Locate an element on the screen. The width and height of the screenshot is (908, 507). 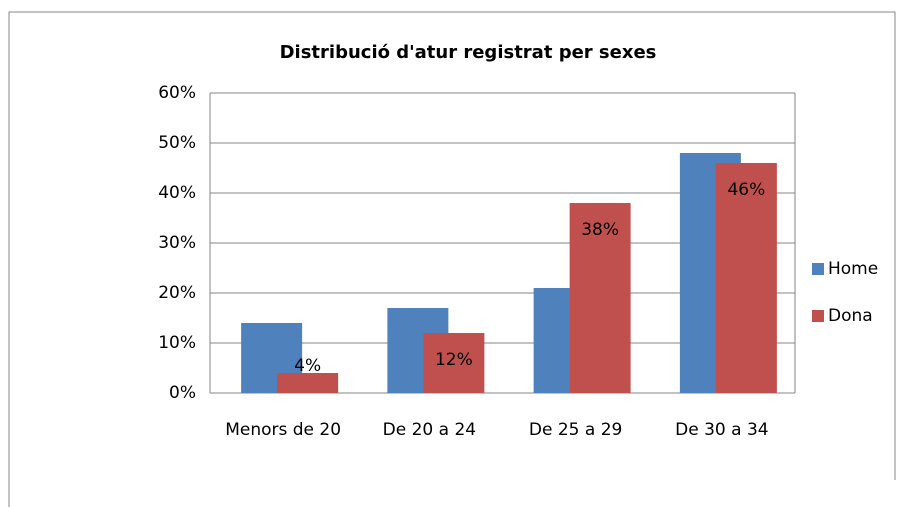
y-tick-label: 60% is located at coordinates (177, 93).